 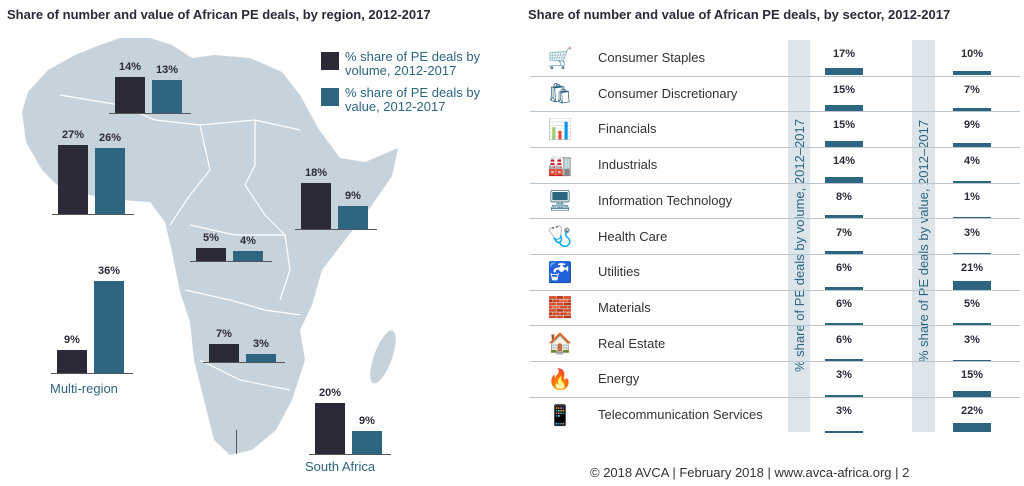 What do you see at coordinates (972, 303) in the screenshot?
I see `sector-value-label: 5%` at bounding box center [972, 303].